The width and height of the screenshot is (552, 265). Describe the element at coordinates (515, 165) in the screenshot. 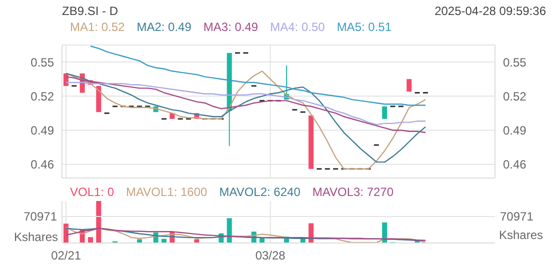

I see `y2-tick-label: 0.46` at that location.